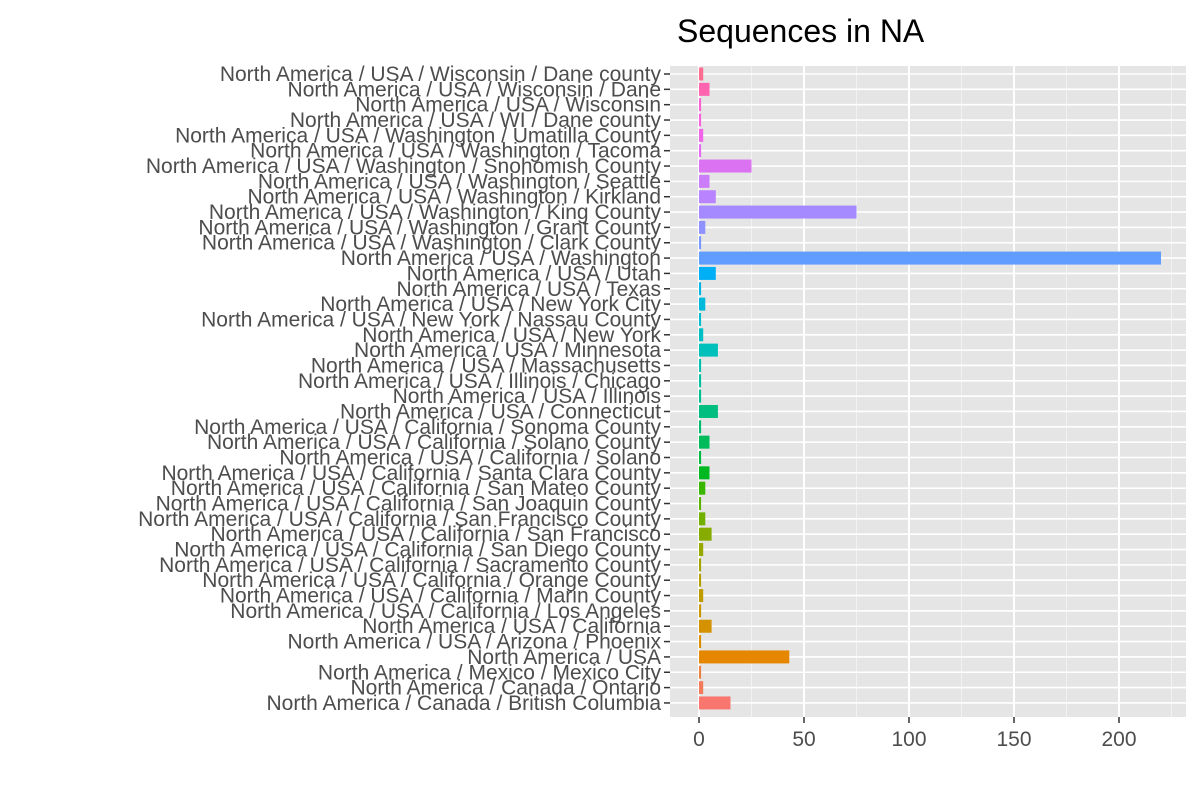 The width and height of the screenshot is (1200, 800). What do you see at coordinates (564, 657) in the screenshot?
I see `y-tick-label: North America / USA` at bounding box center [564, 657].